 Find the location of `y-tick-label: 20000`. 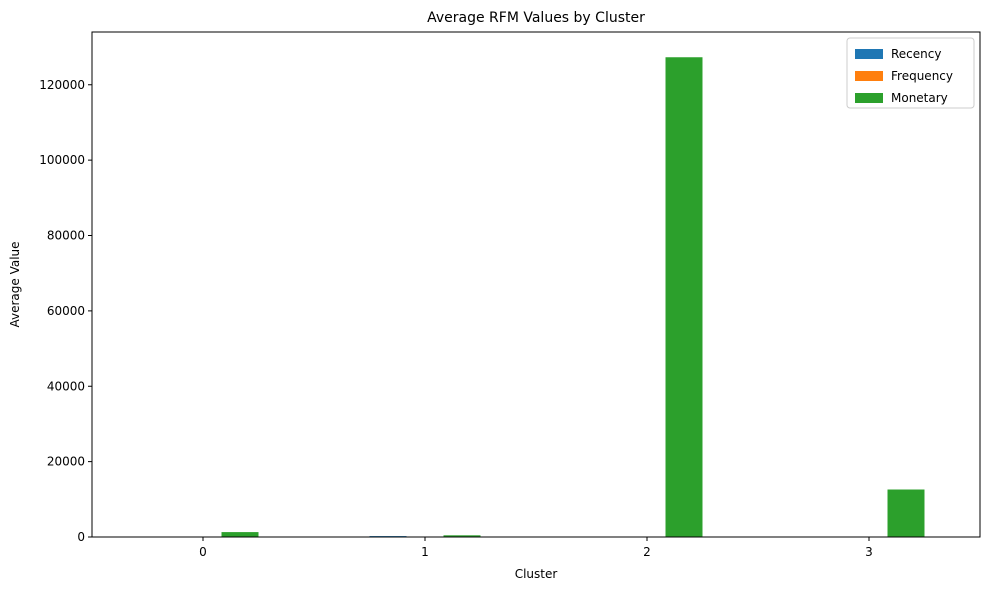

y-tick-label: 20000 is located at coordinates (66, 462).